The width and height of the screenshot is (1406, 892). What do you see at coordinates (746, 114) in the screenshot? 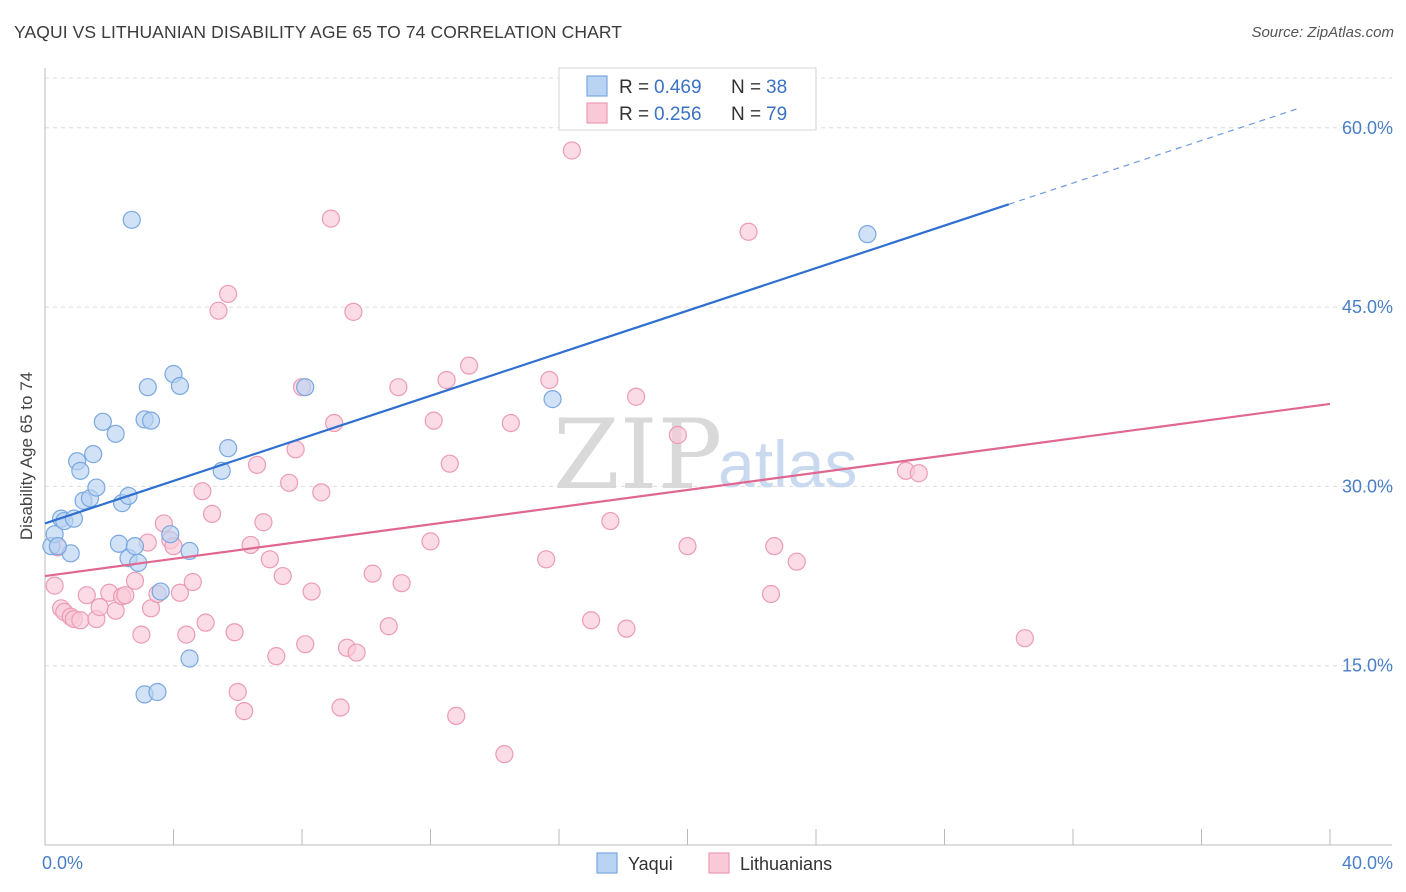
I see `legend-n-label-lithuanians: N =` at bounding box center [746, 114].